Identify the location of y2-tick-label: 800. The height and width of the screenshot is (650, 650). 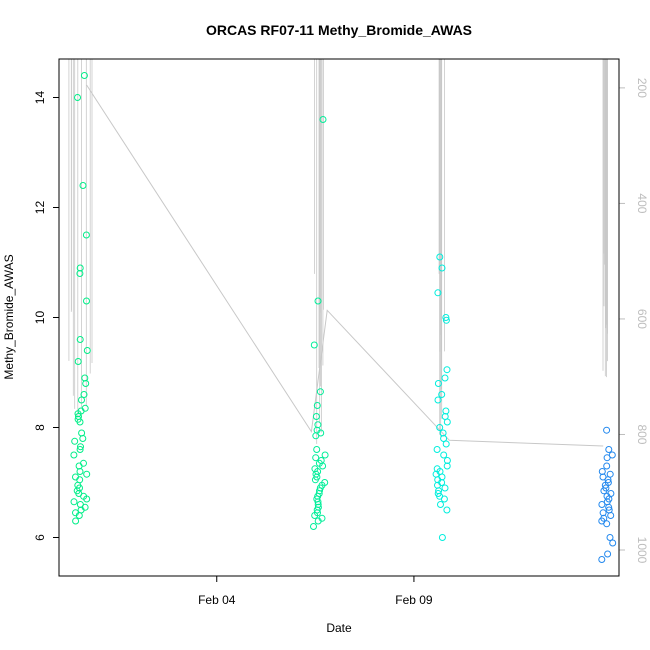
(642, 434).